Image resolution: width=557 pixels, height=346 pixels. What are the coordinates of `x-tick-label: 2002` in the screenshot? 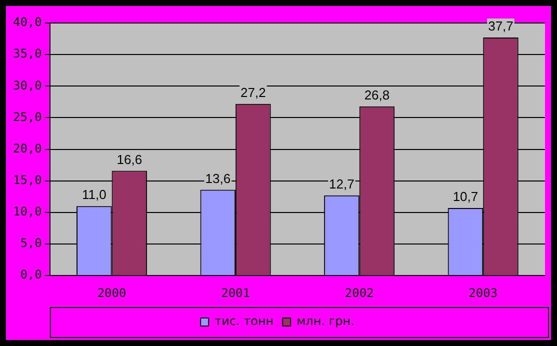 It's located at (359, 293).